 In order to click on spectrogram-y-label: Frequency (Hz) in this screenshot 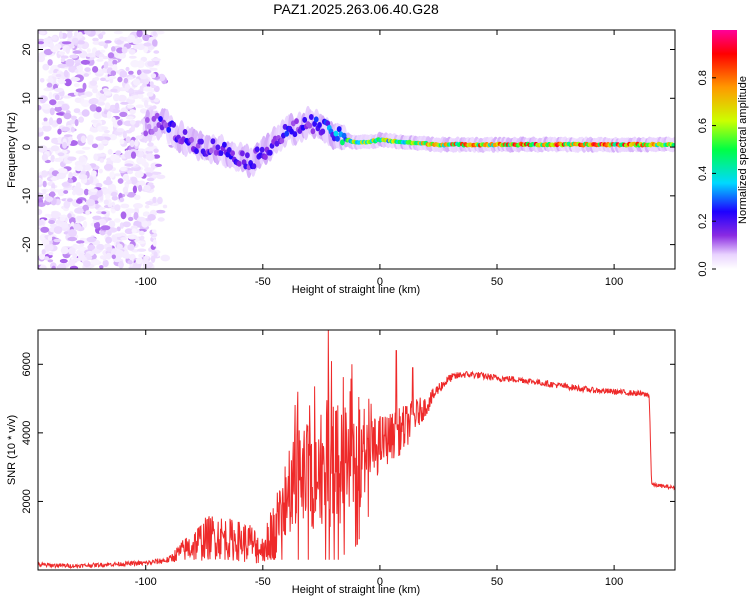, I will do `click(12, 150)`.